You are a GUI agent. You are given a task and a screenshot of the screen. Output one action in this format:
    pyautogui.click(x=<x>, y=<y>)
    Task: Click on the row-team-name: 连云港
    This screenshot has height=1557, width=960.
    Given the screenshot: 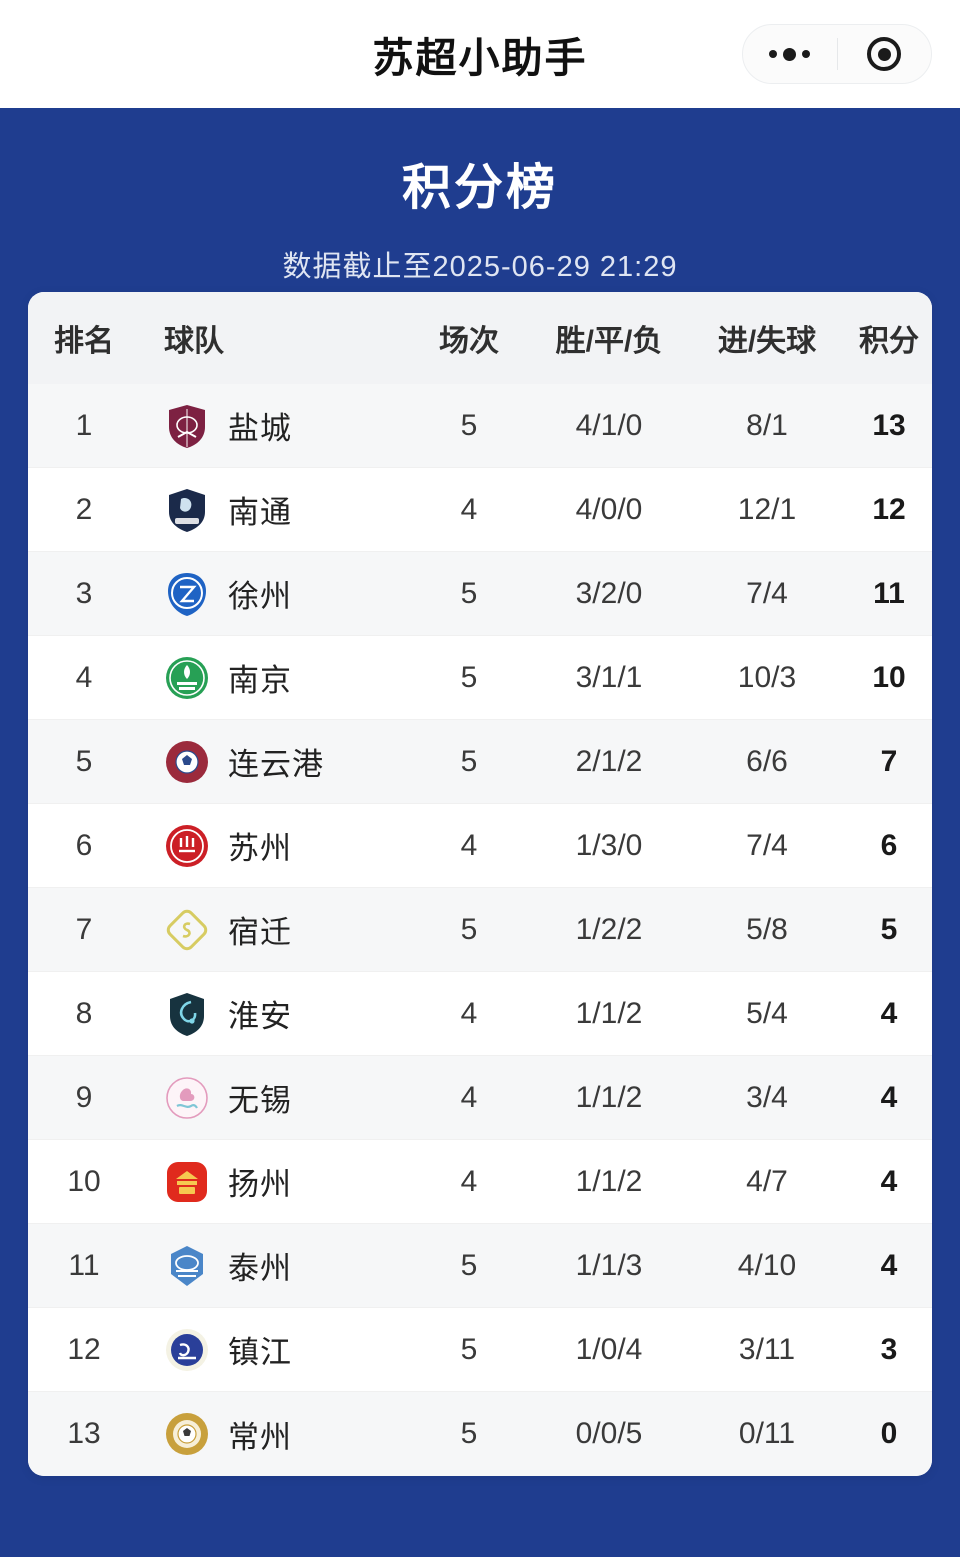 What is the action you would take?
    pyautogui.click(x=276, y=764)
    